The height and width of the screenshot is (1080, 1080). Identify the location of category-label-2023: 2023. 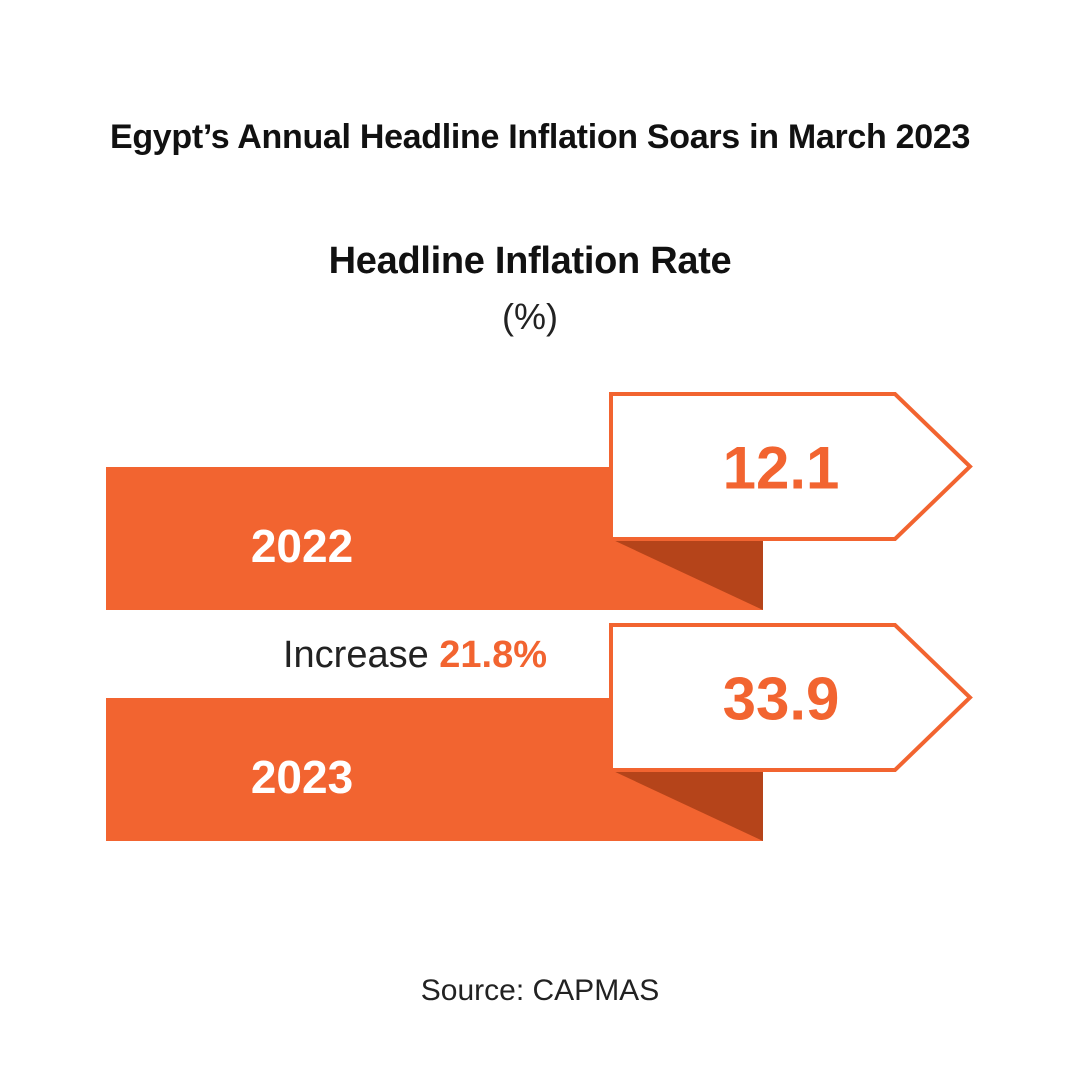
(302, 777).